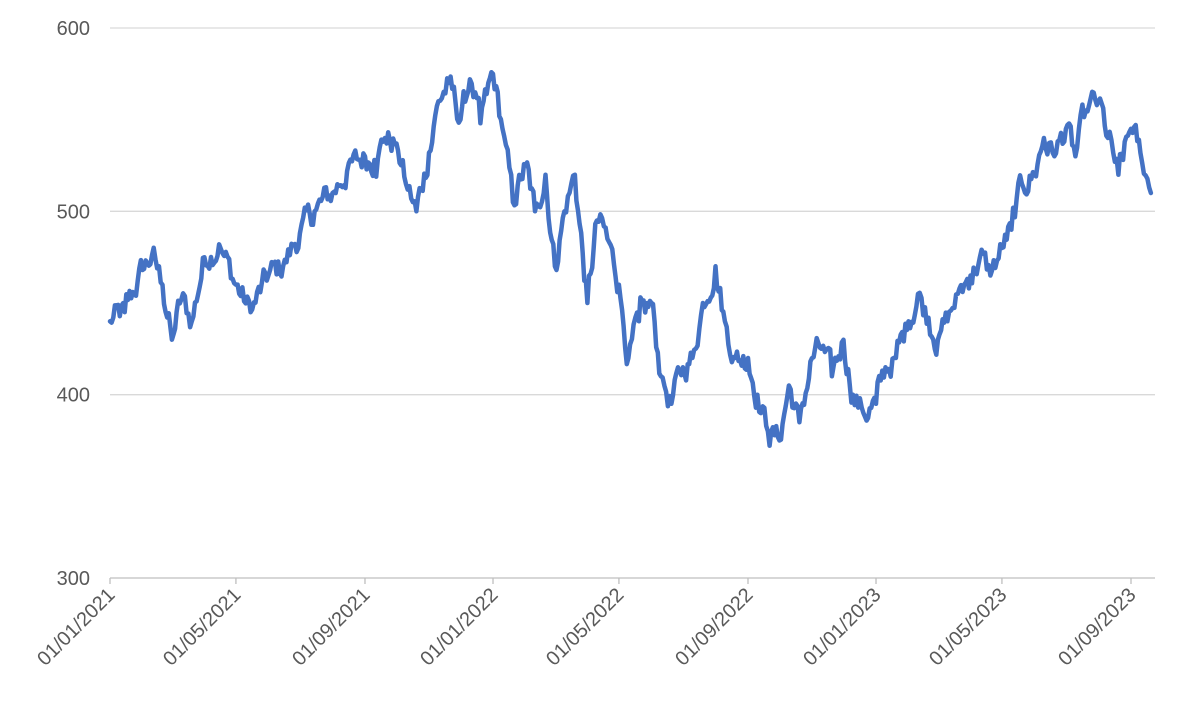 The width and height of the screenshot is (1200, 710). What do you see at coordinates (76, 627) in the screenshot?
I see `x-tick-label: 01/01/2021` at bounding box center [76, 627].